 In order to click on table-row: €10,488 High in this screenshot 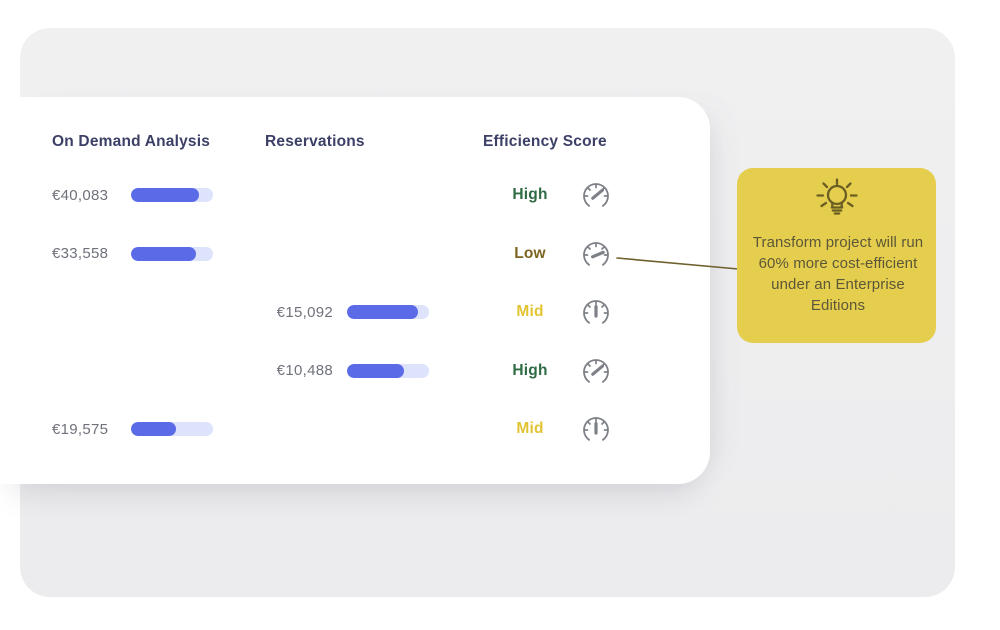, I will do `click(381, 371)`.